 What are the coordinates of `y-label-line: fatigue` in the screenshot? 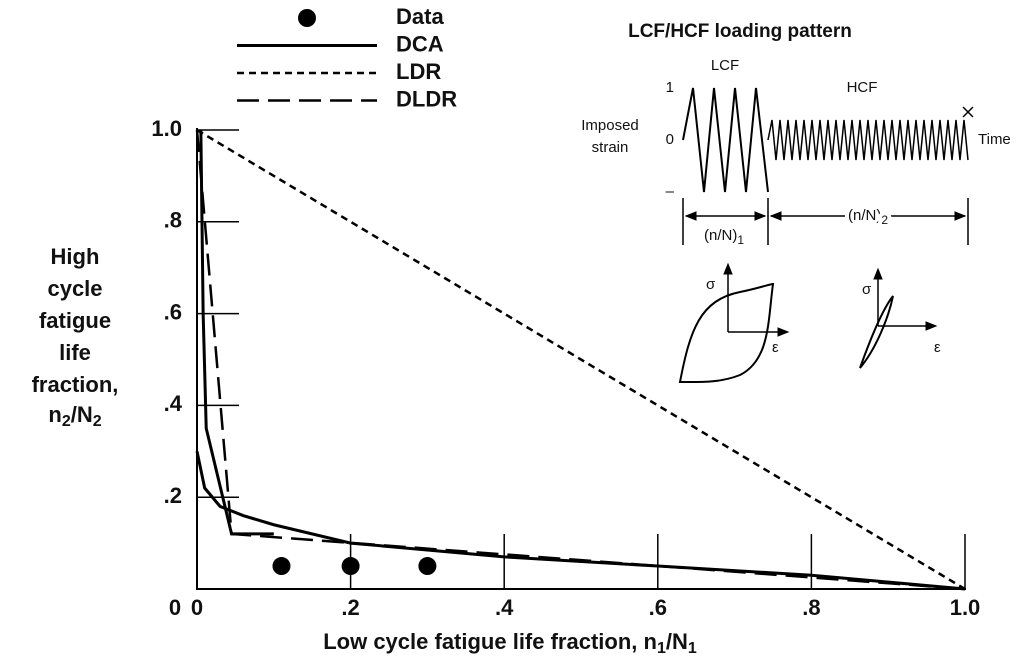 It's located at (75, 320).